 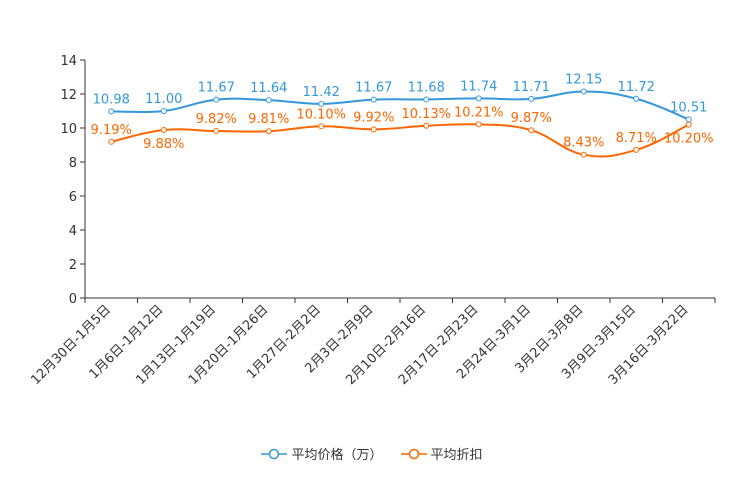 I want to click on data-label: 9.81%, so click(x=268, y=119).